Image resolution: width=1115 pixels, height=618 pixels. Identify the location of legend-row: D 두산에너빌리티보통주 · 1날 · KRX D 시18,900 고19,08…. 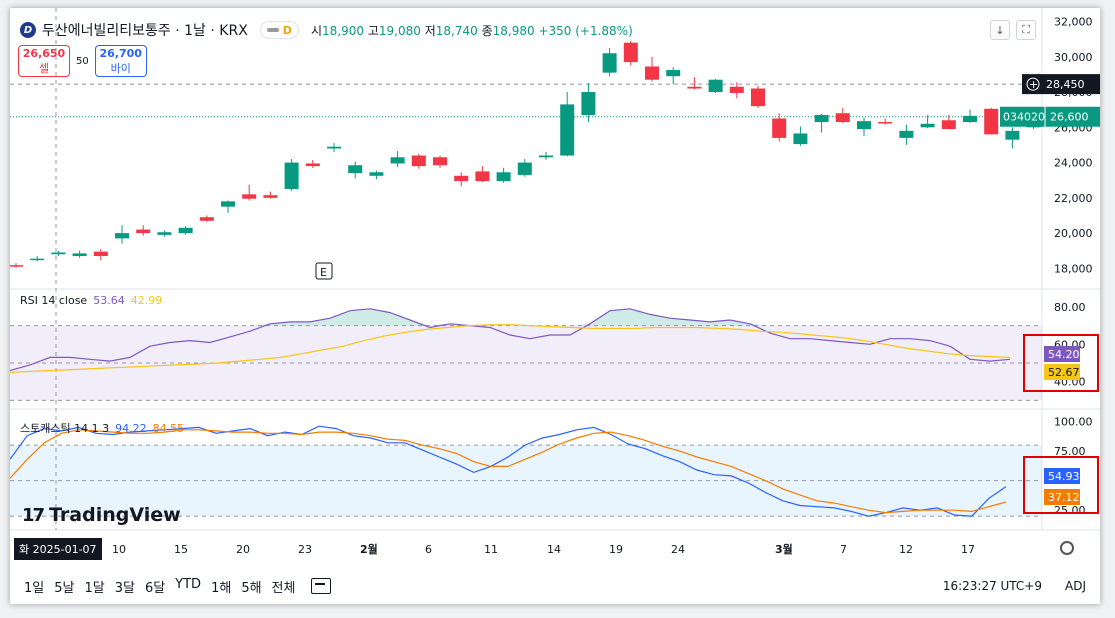
(326, 30).